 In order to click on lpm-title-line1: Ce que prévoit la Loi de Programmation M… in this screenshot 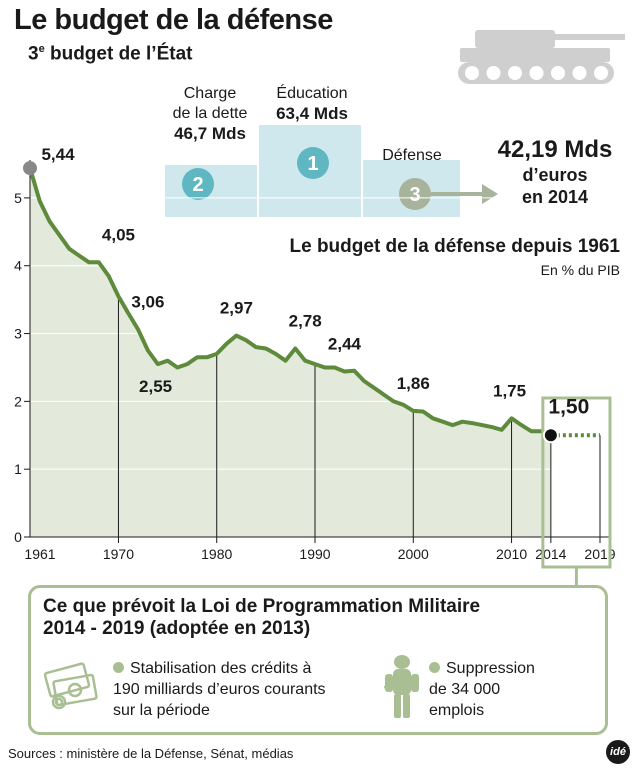, I will do `click(262, 606)`.